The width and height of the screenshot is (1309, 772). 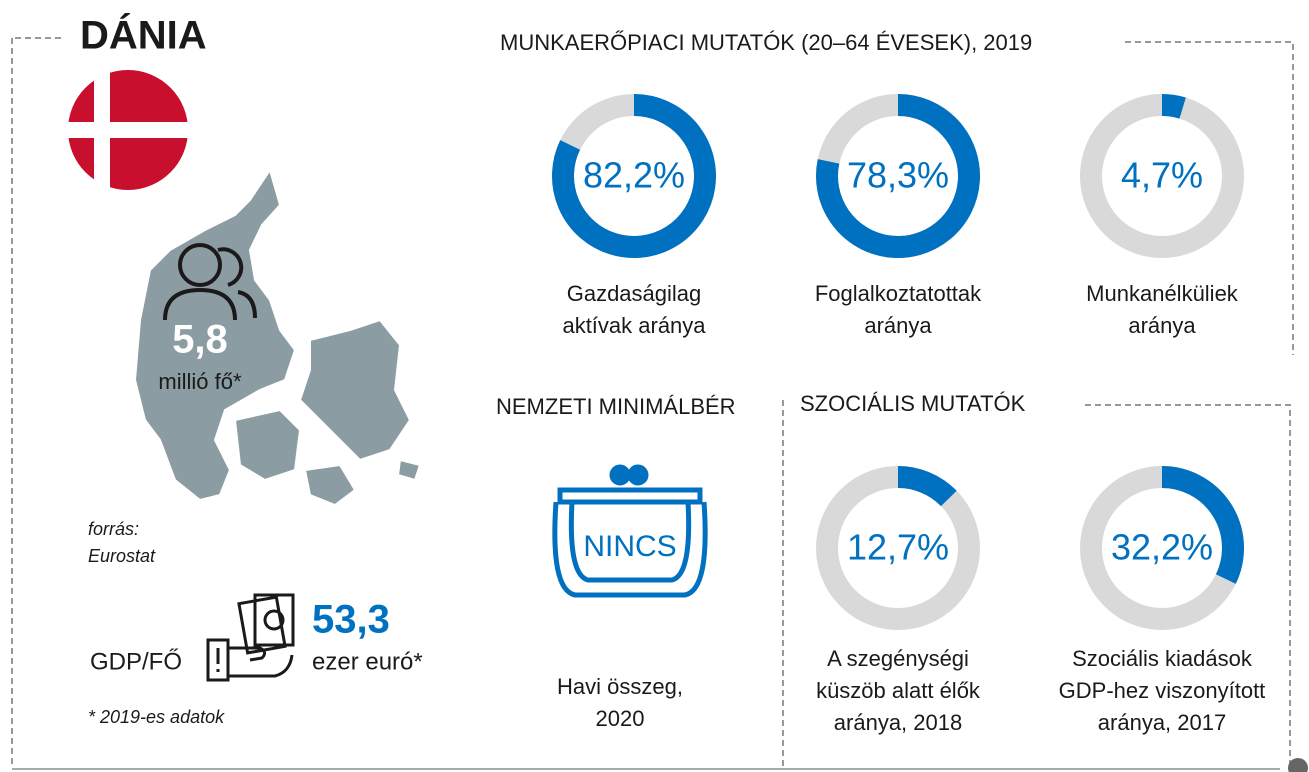 What do you see at coordinates (634, 293) in the screenshot?
I see `donut-label: Gazdaságilag` at bounding box center [634, 293].